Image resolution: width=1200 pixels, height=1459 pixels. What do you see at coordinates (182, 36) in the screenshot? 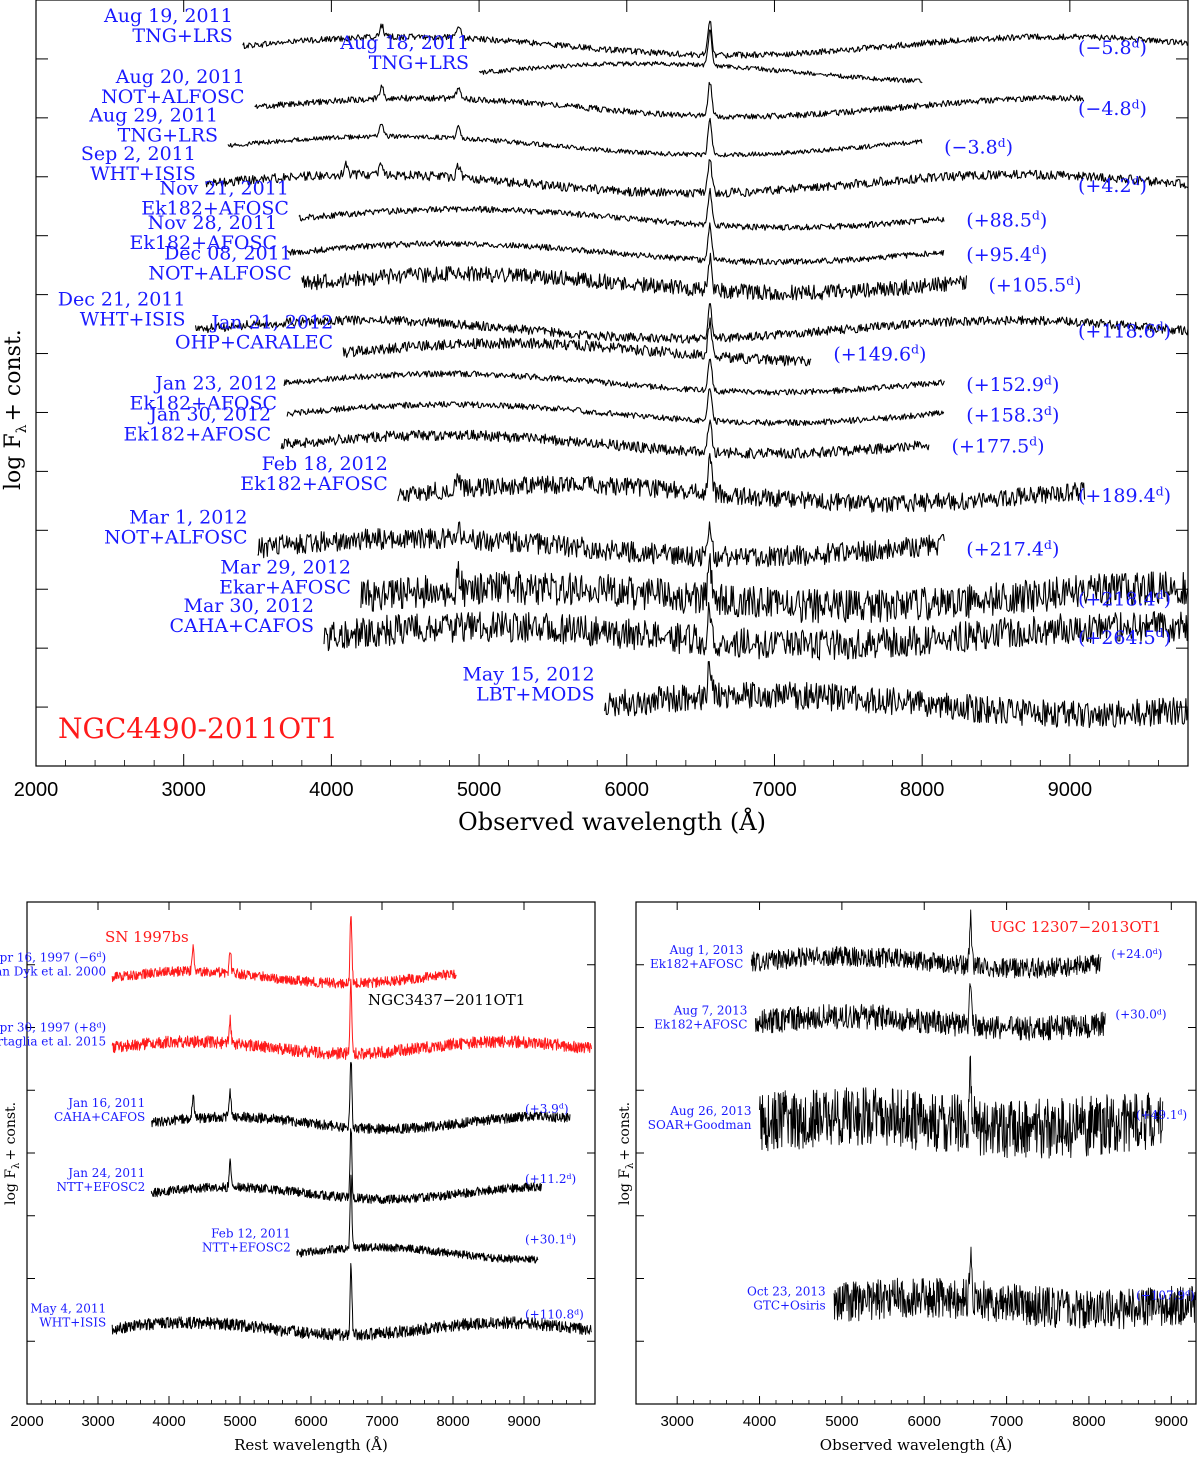
I see `spectrum-instrument-label: TNG+LRS` at bounding box center [182, 36].